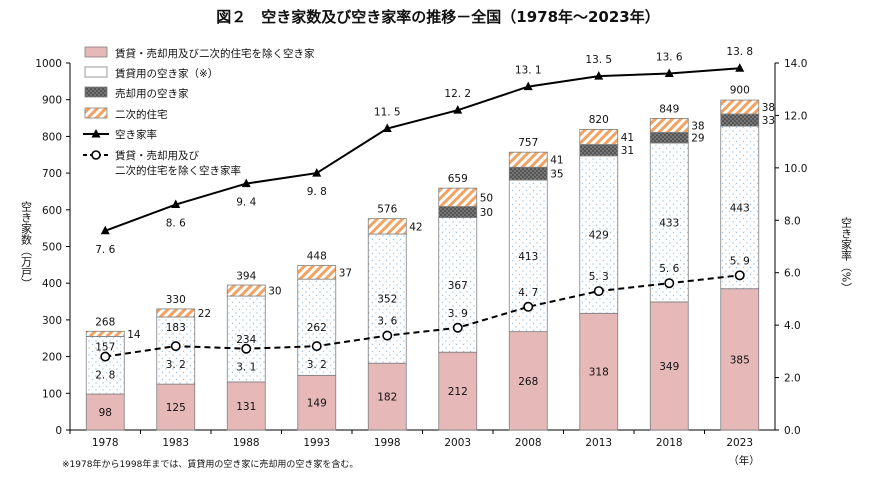 Image resolution: width=877 pixels, height=477 pixels. Describe the element at coordinates (669, 57) in the screenshot. I see `vacancy-rate-label: 13. 6` at that location.